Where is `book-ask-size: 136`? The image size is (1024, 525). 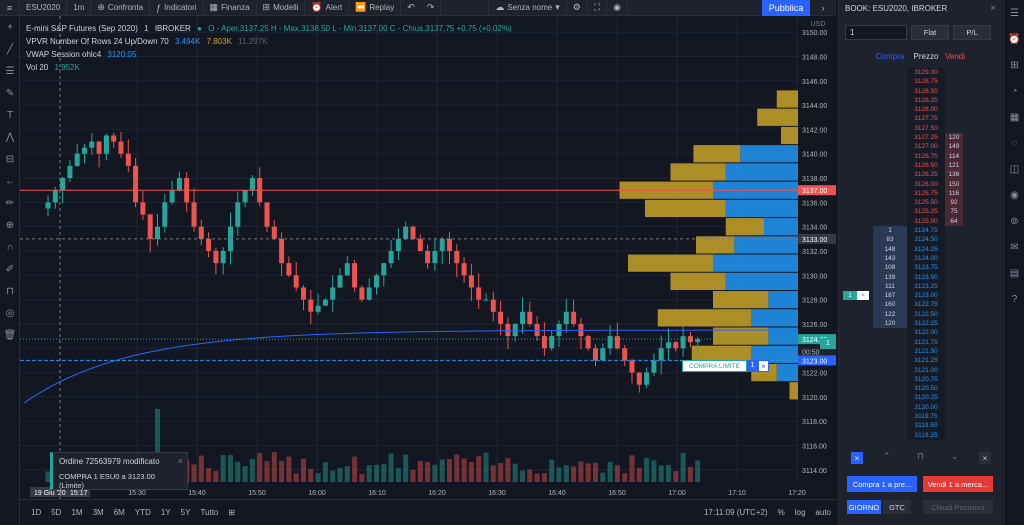 book-ask-size: 136 is located at coordinates (954, 175).